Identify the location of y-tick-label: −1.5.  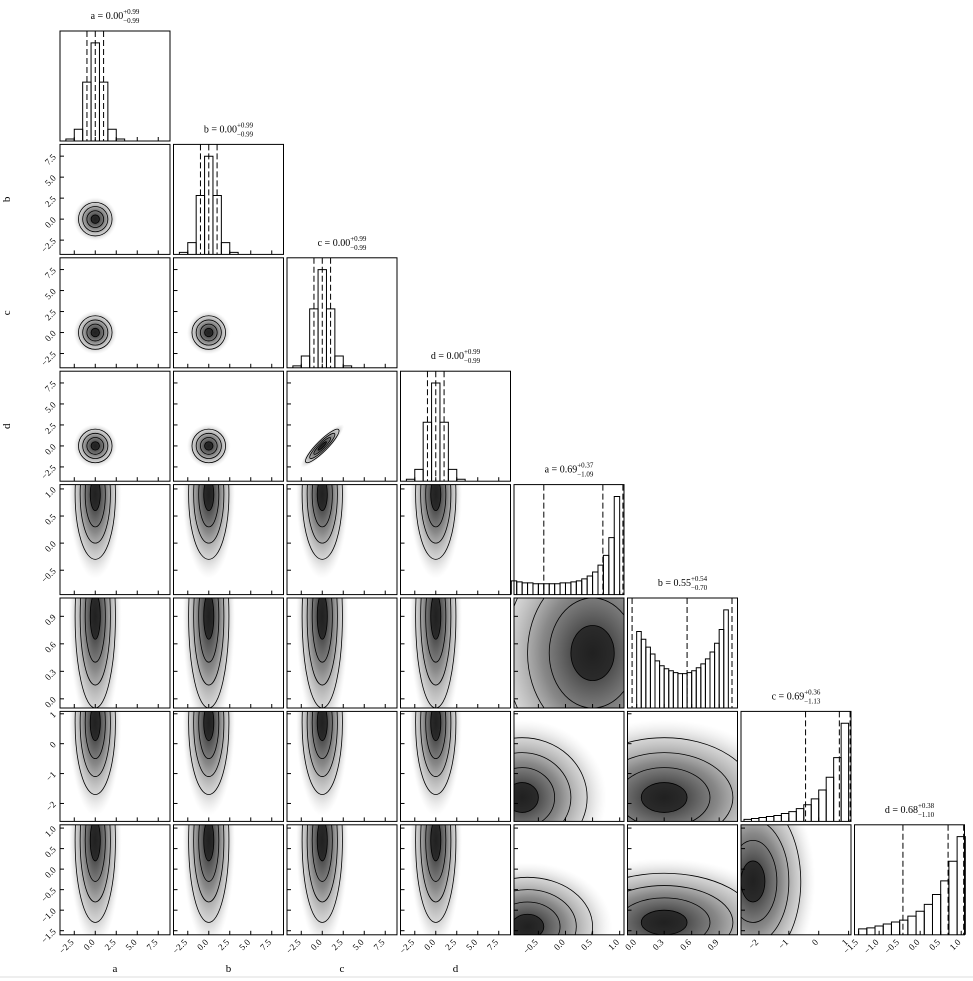
(48, 935).